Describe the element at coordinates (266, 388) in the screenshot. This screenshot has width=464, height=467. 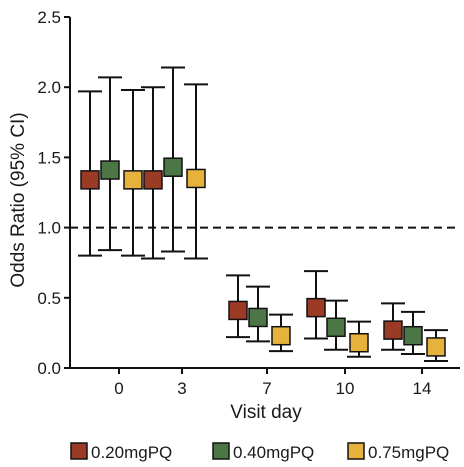
I see `x-tick-label: 7` at that location.